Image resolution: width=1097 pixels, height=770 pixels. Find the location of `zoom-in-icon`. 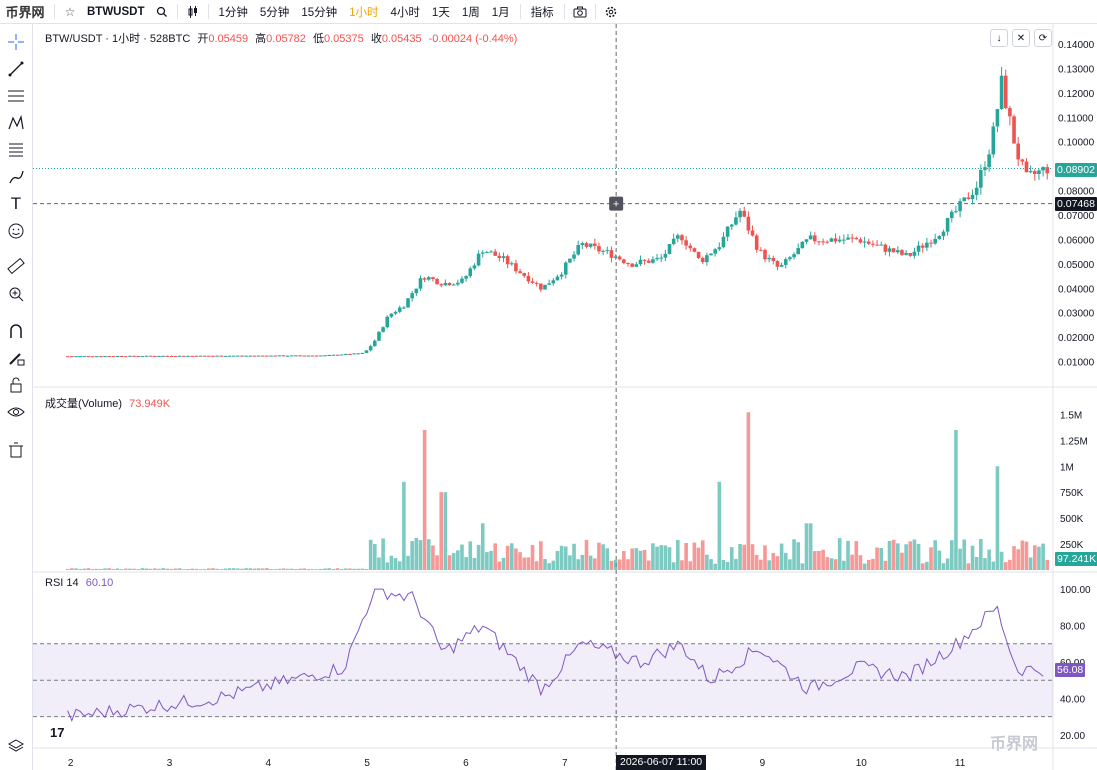

zoom-in-icon is located at coordinates (16, 294).